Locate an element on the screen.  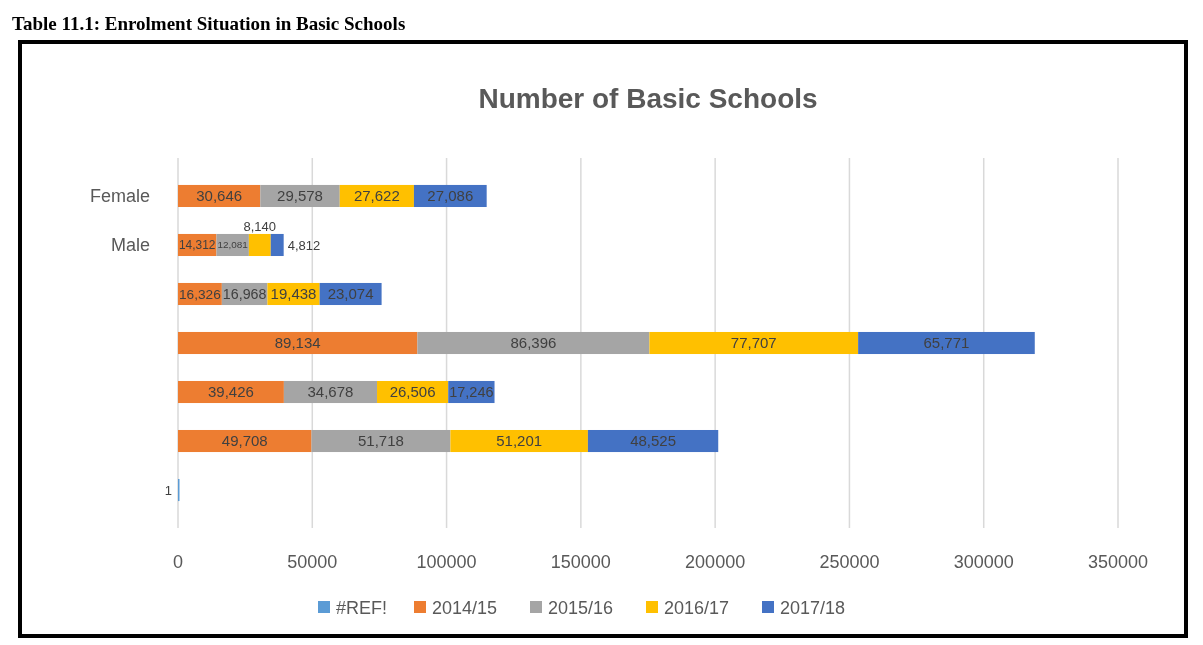
data-label: 51,718 is located at coordinates (381, 441).